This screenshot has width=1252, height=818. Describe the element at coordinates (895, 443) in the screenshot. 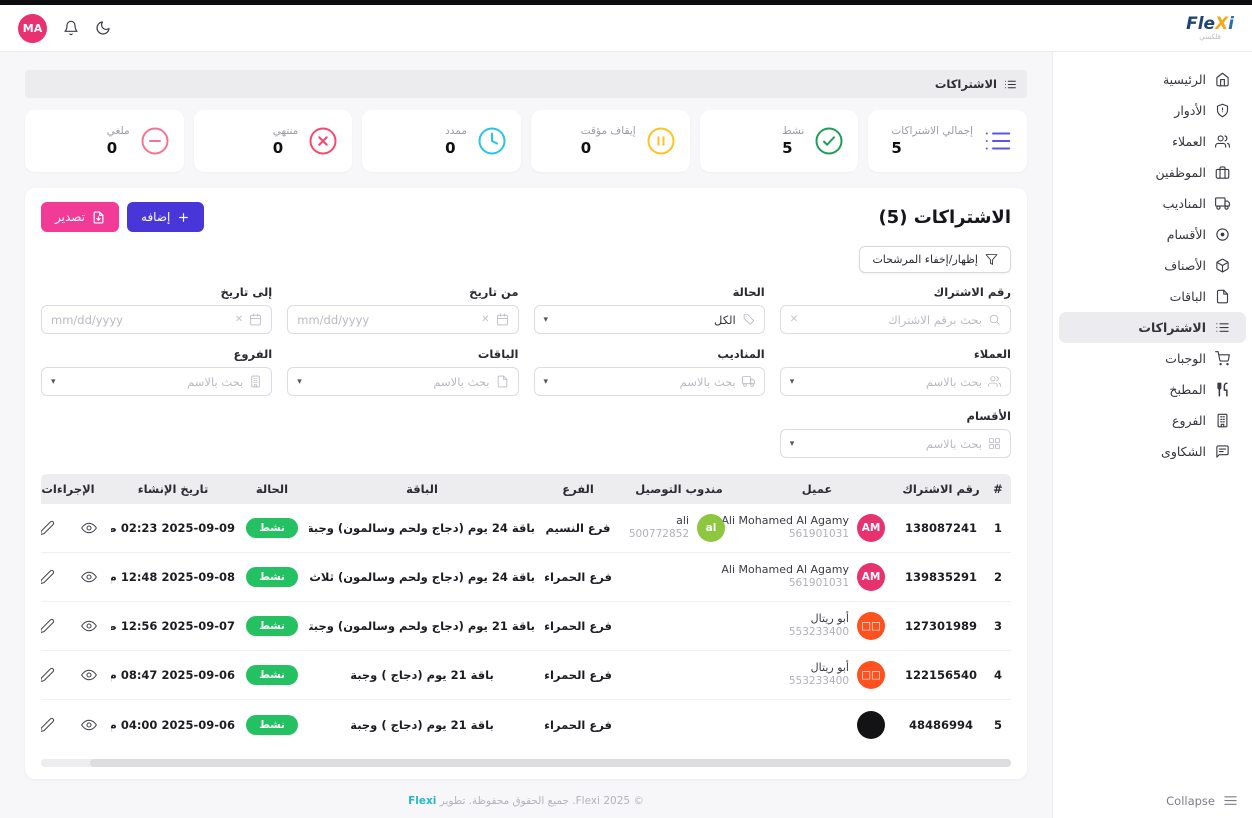

I see `departments-select: بحث بالاسم ▾` at that location.